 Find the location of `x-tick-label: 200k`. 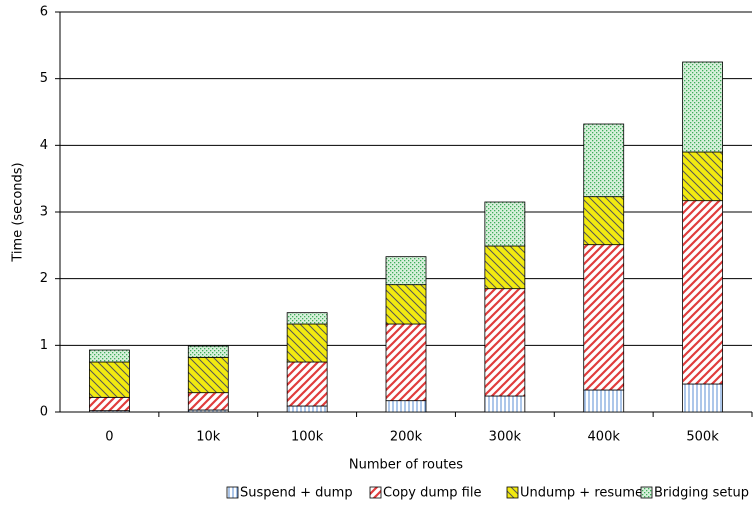

x-tick-label: 200k is located at coordinates (406, 437).